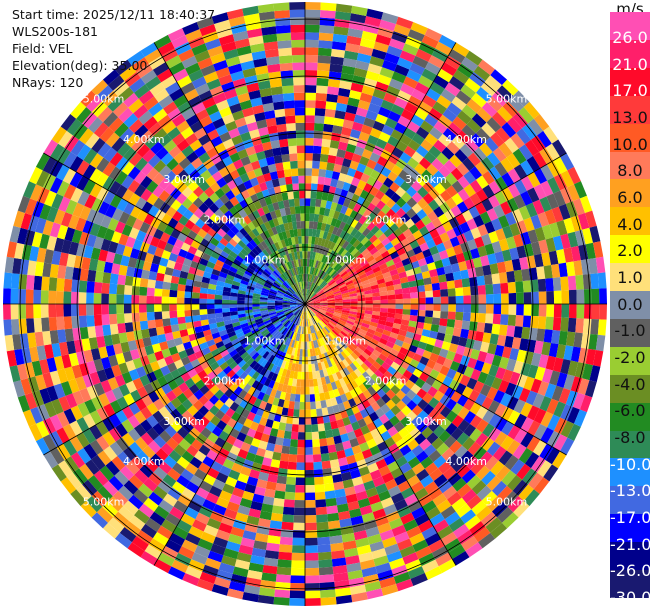 The width and height of the screenshot is (650, 610). Describe the element at coordinates (104, 99) in the screenshot. I see `range-ring-label: 5.00km` at that location.